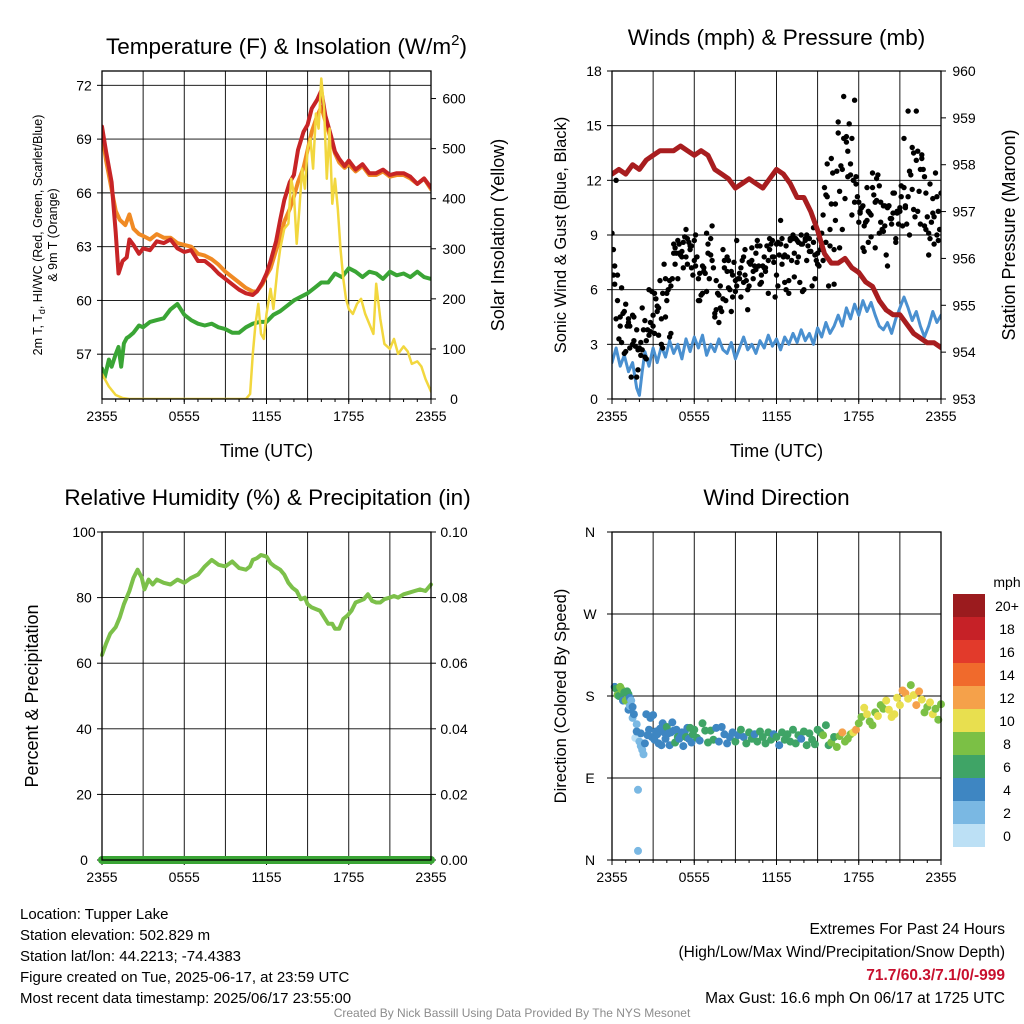 This screenshot has width=1024, height=1024. What do you see at coordinates (84, 300) in the screenshot?
I see `y-tick-label: 60` at bounding box center [84, 300].